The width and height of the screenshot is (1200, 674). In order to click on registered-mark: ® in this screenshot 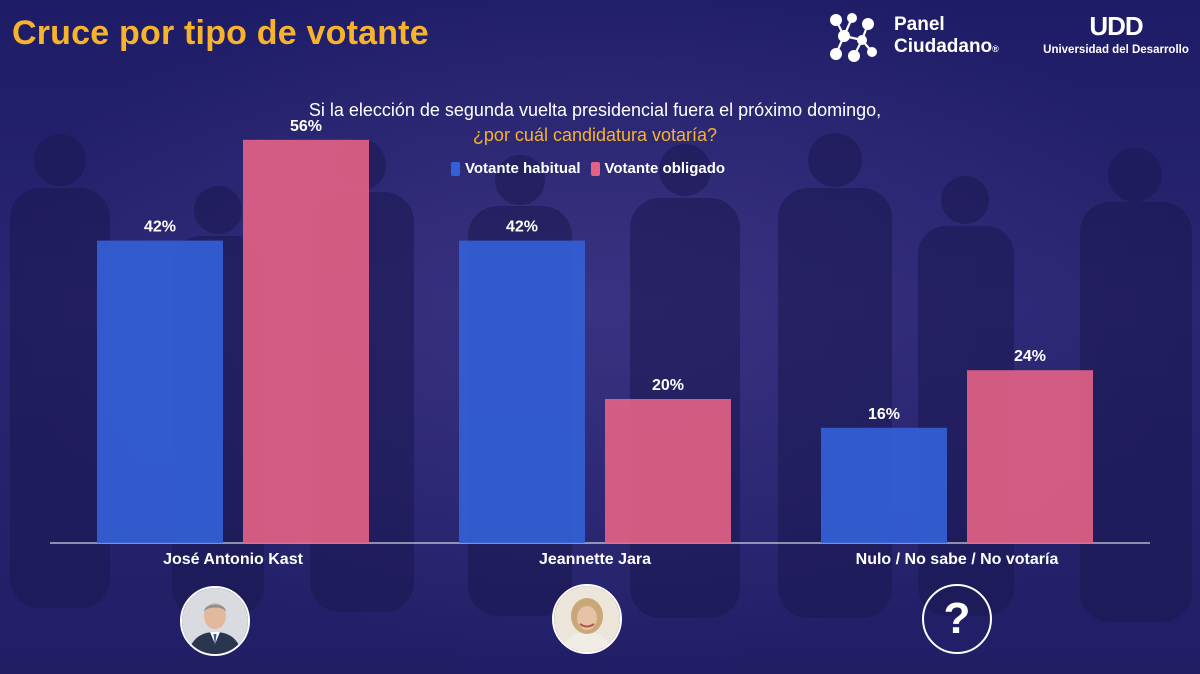, I will do `click(995, 49)`.